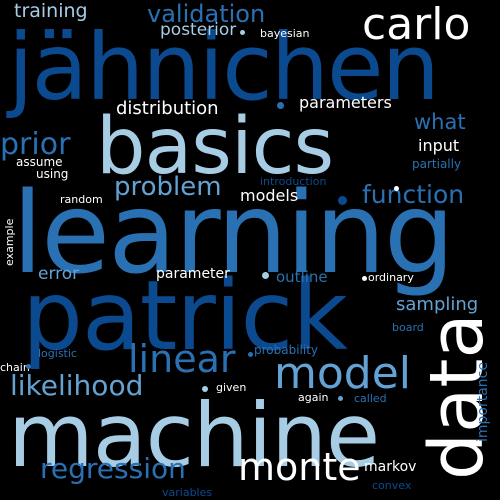 The width and height of the screenshot is (500, 500). I want to click on word-given: given, so click(231, 387).